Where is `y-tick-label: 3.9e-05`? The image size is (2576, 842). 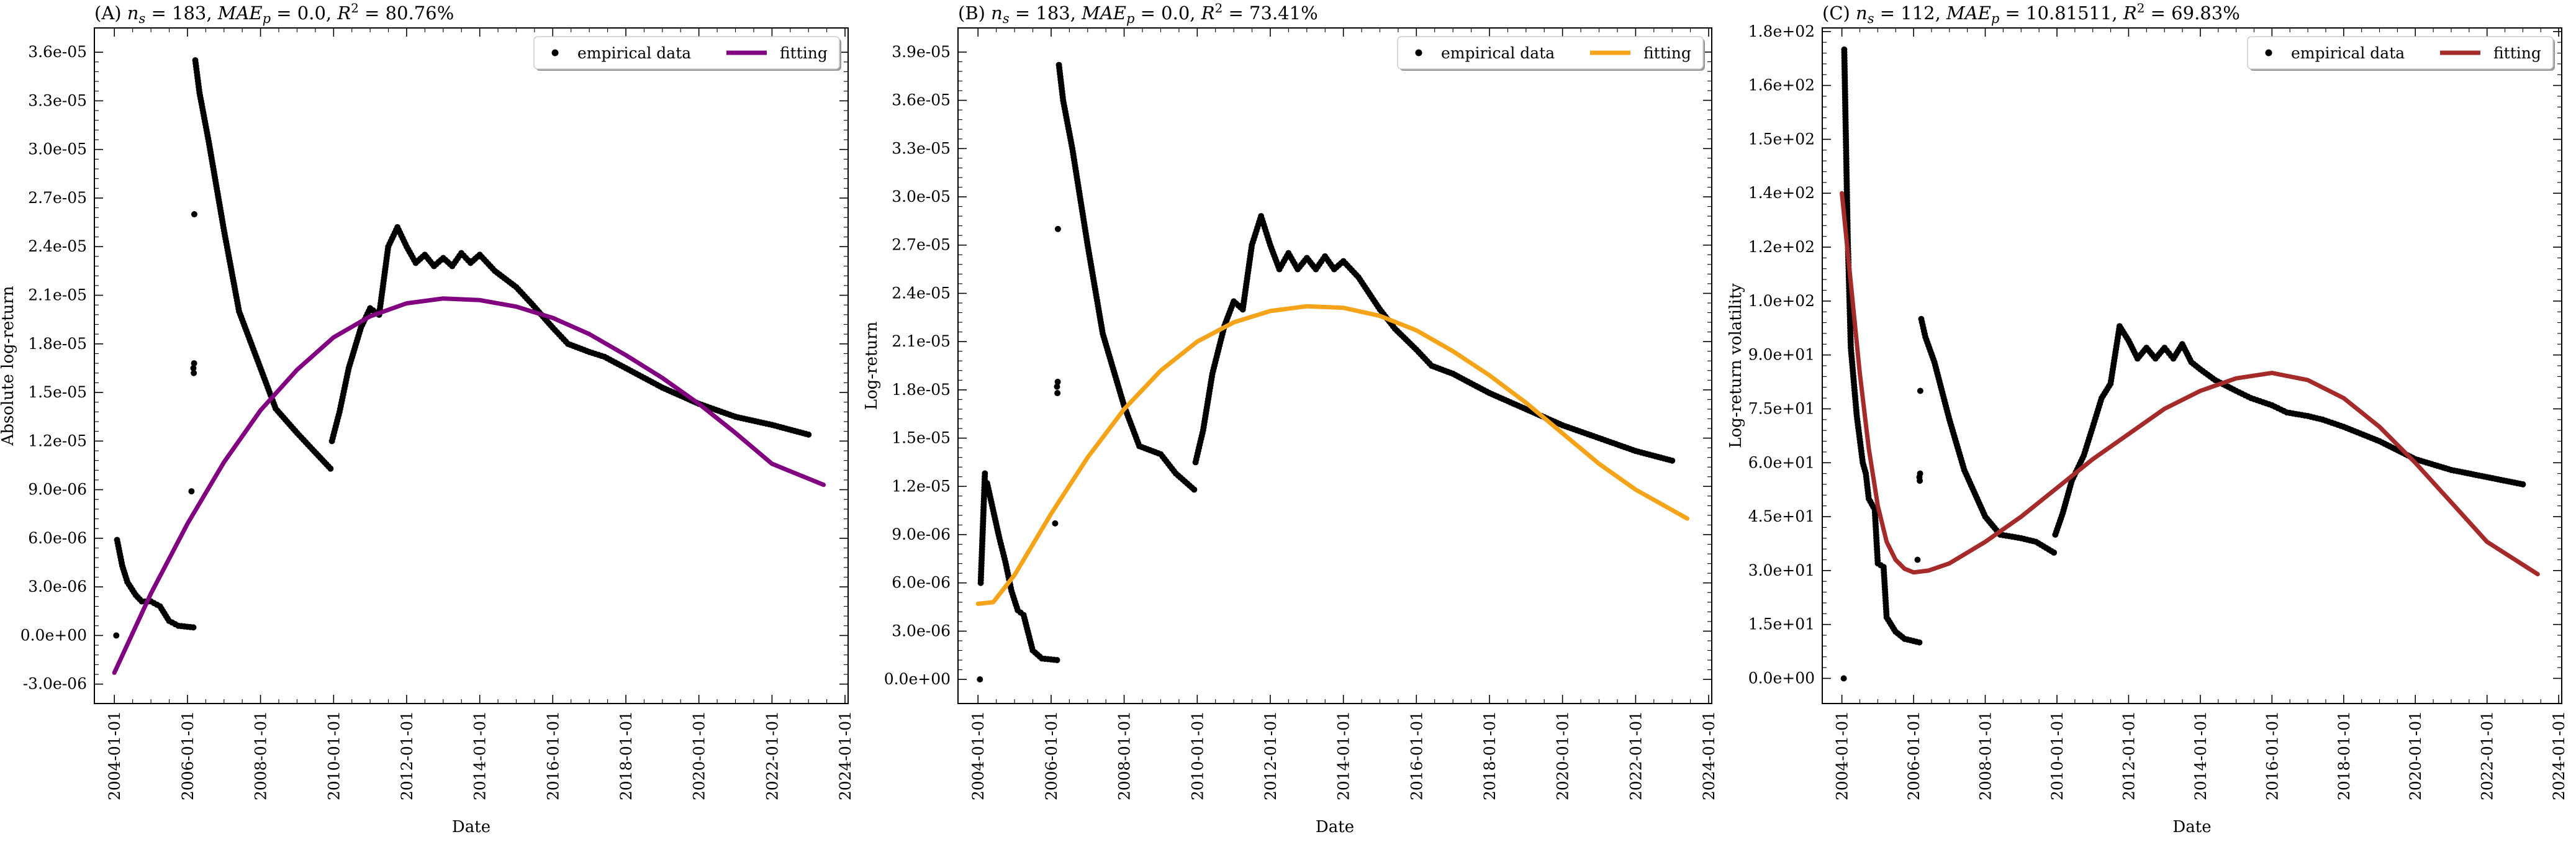
y-tick-label: 3.9e-05 is located at coordinates (921, 52).